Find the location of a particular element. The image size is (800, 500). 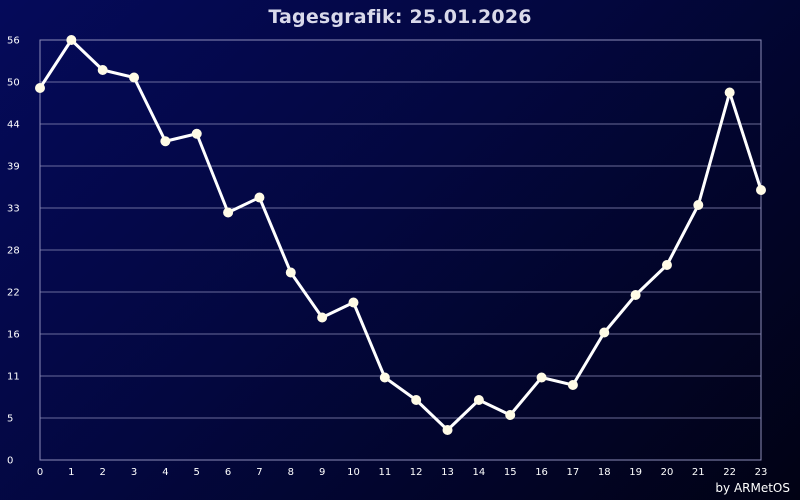

x-tick-label: 4 is located at coordinates (165, 472).